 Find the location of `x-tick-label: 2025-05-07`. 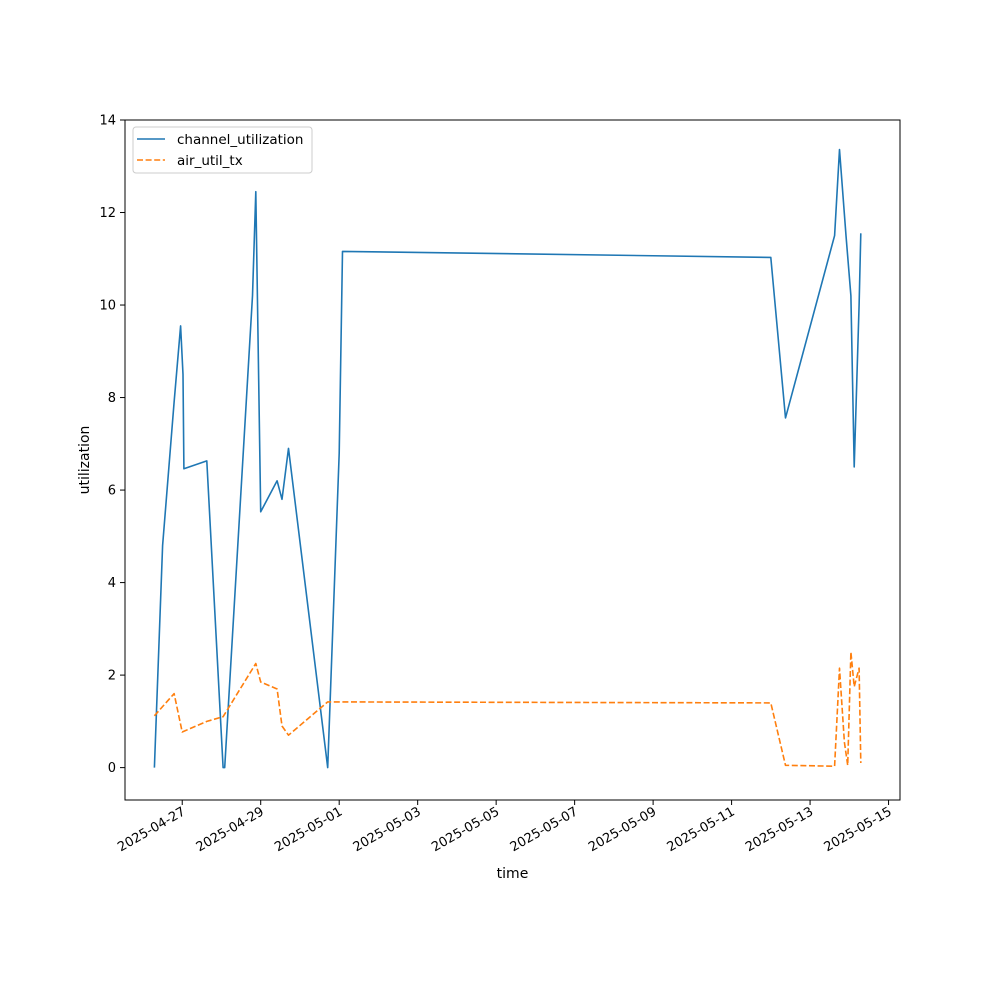

x-tick-label: 2025-05-07 is located at coordinates (544, 829).